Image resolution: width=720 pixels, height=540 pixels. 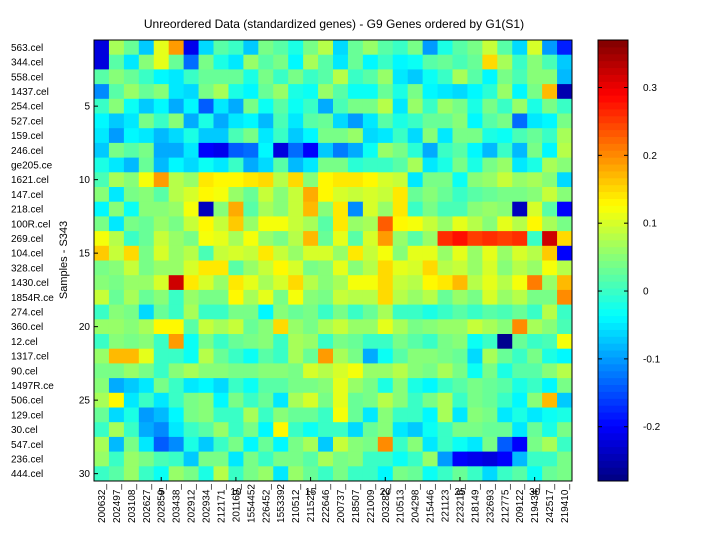 What do you see at coordinates (27, 151) in the screenshot?
I see `row-label: 246.cel` at bounding box center [27, 151].